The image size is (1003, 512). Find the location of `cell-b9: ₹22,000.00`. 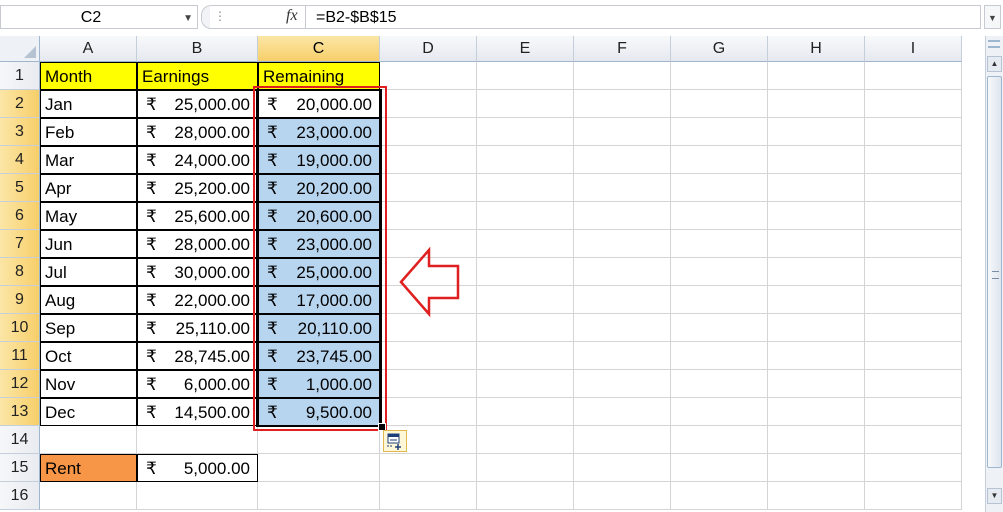

cell-b9: ₹22,000.00 is located at coordinates (197, 300).